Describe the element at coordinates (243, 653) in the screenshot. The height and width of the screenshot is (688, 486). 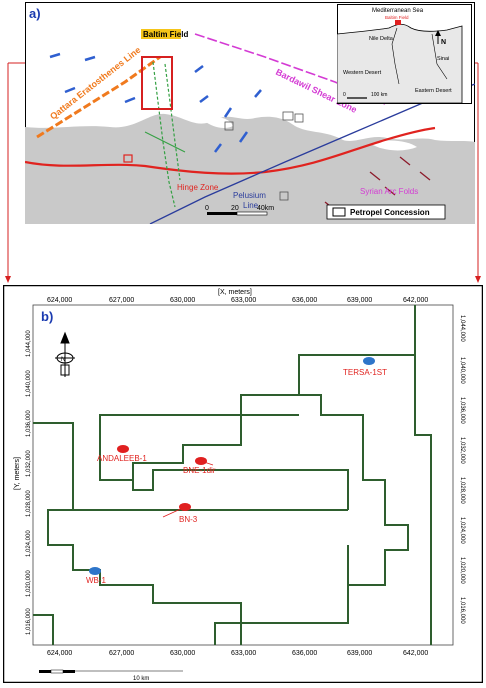
I see `x-tick-bottom-3: 633,000` at that location.